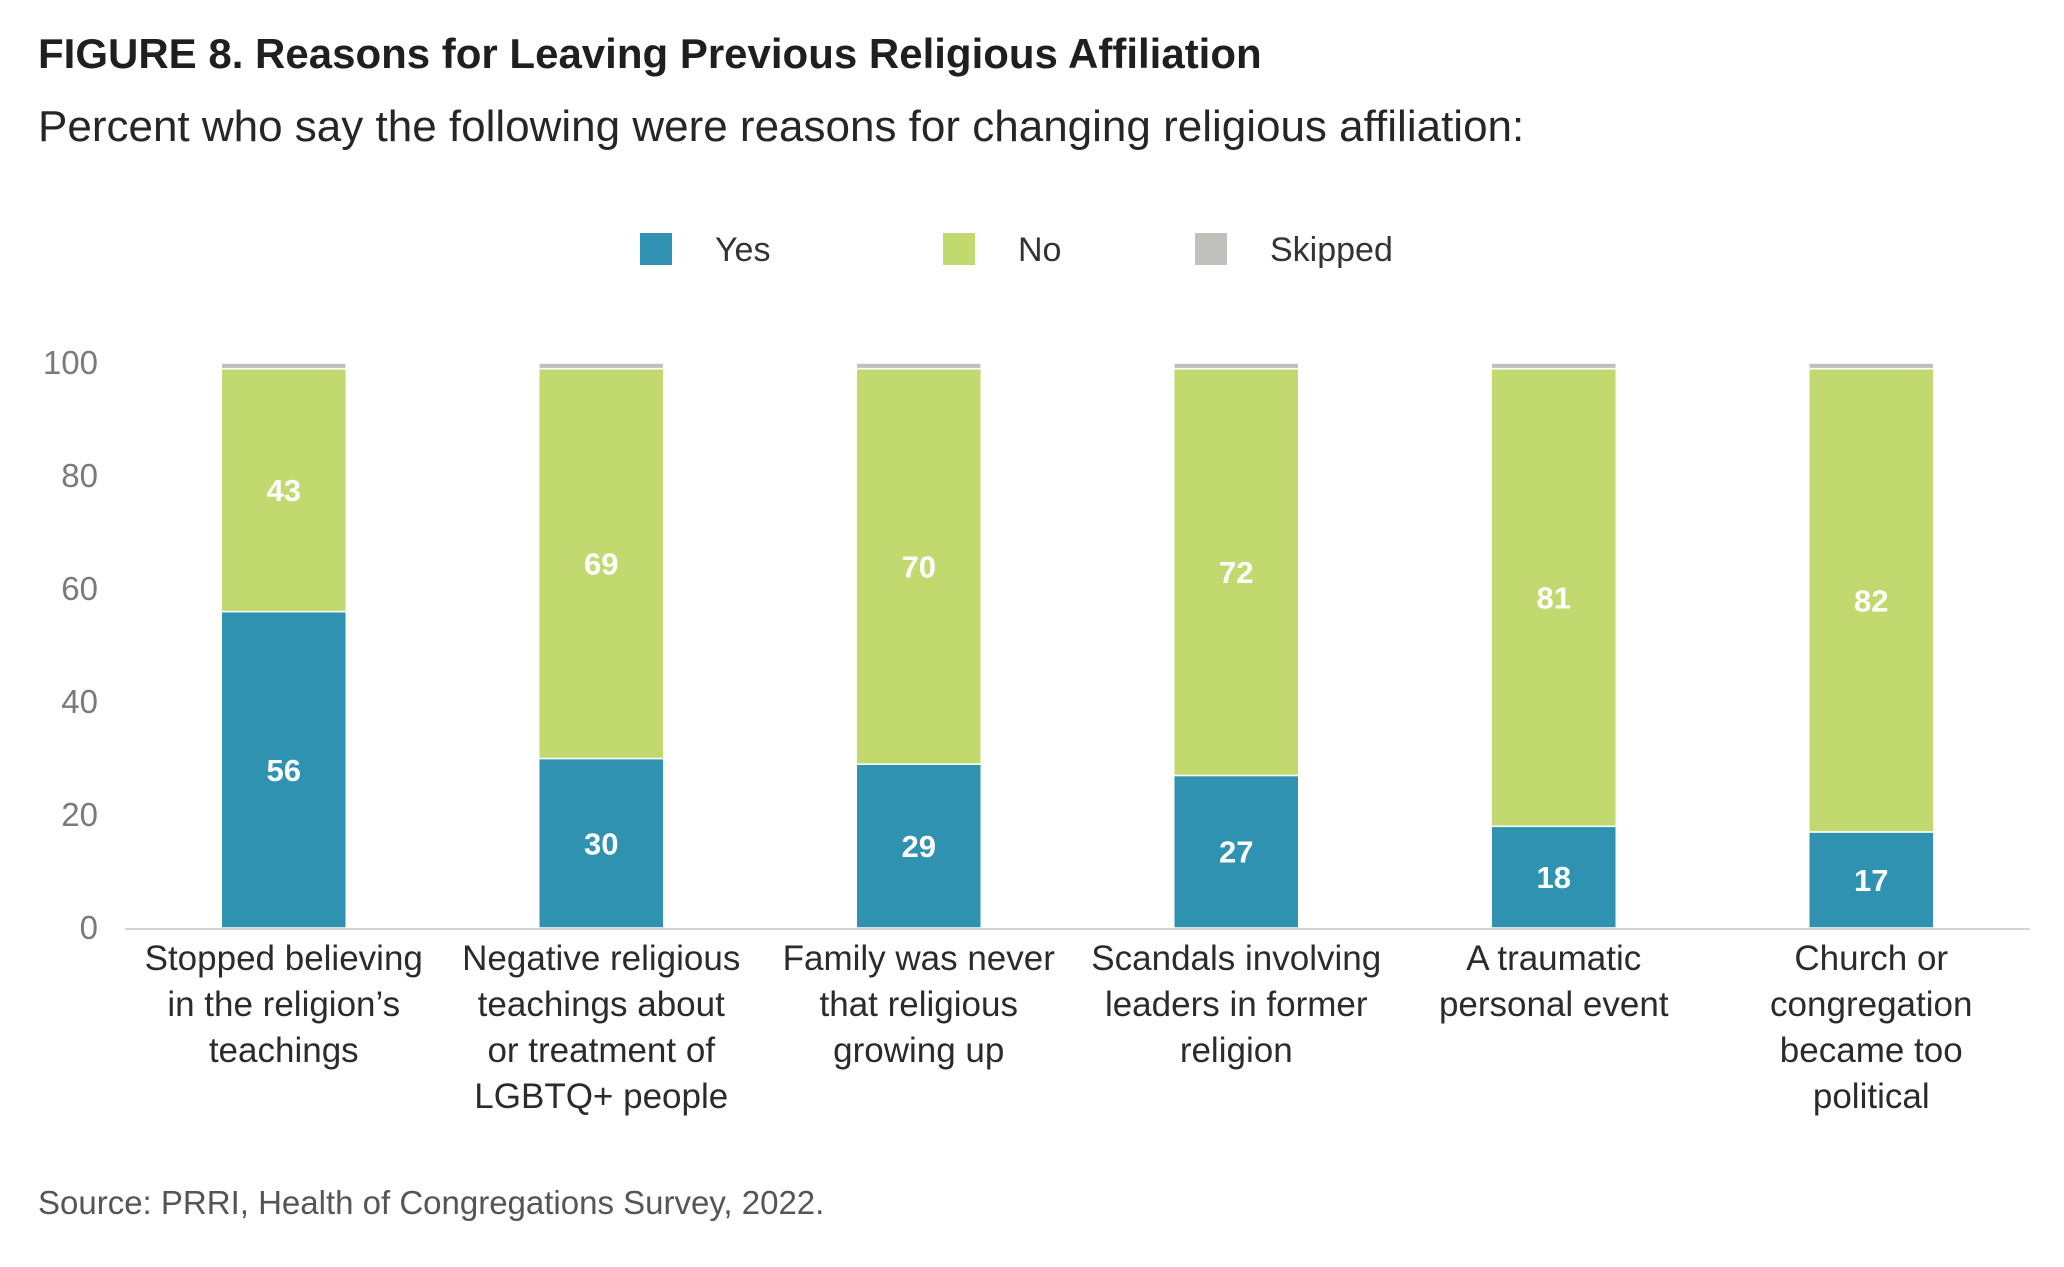 The width and height of the screenshot is (2064, 1267). I want to click on data-label-yes-5: 18, so click(1554, 877).